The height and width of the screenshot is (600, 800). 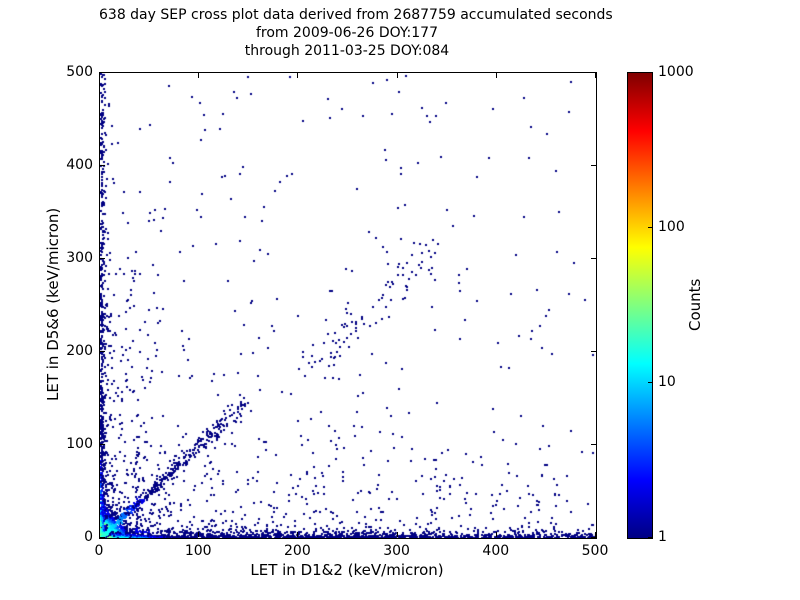 I want to click on x-tick-label: 100, so click(x=198, y=551).